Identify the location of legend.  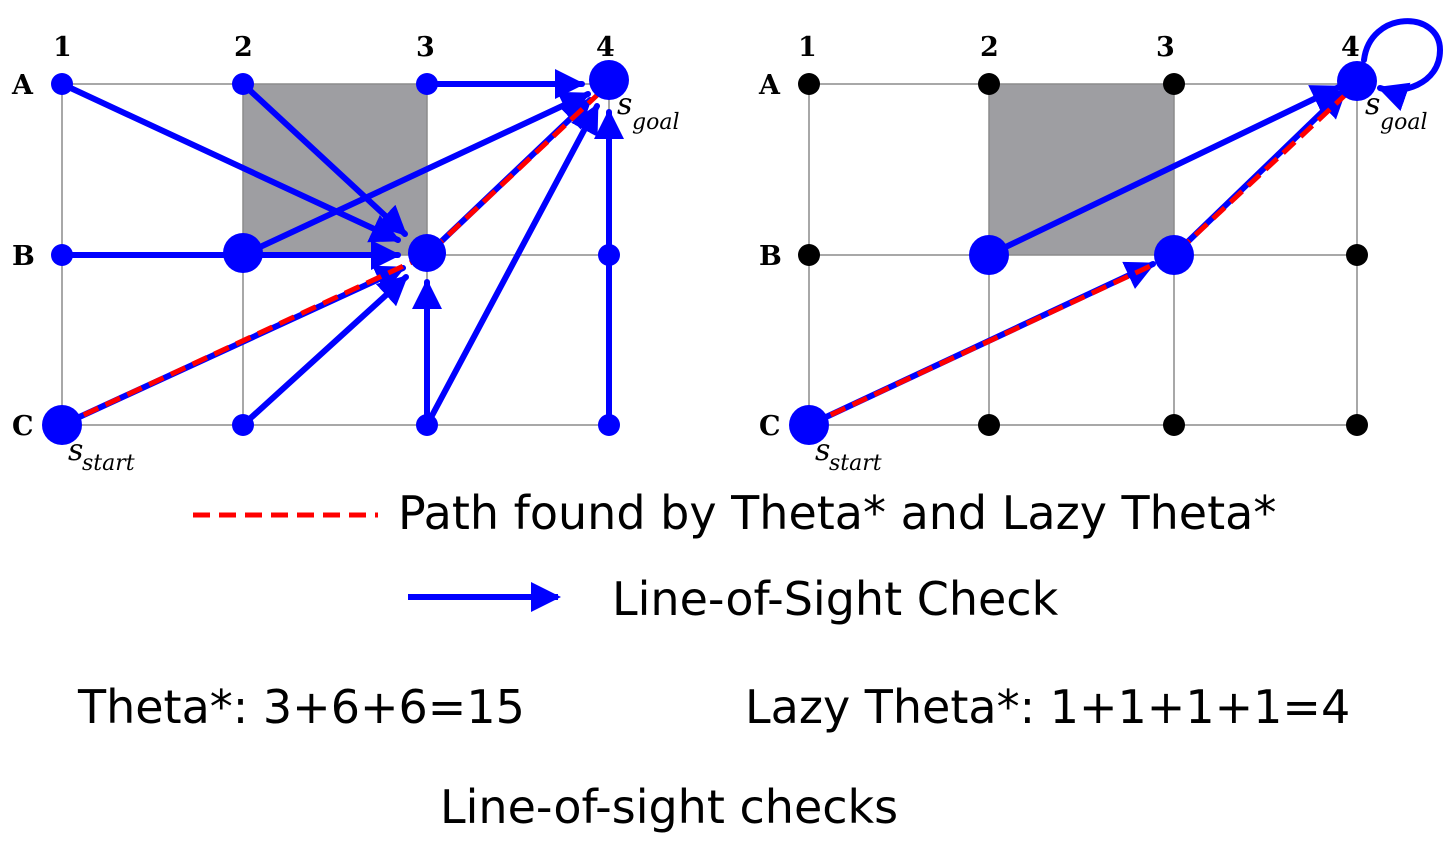
(377, 562).